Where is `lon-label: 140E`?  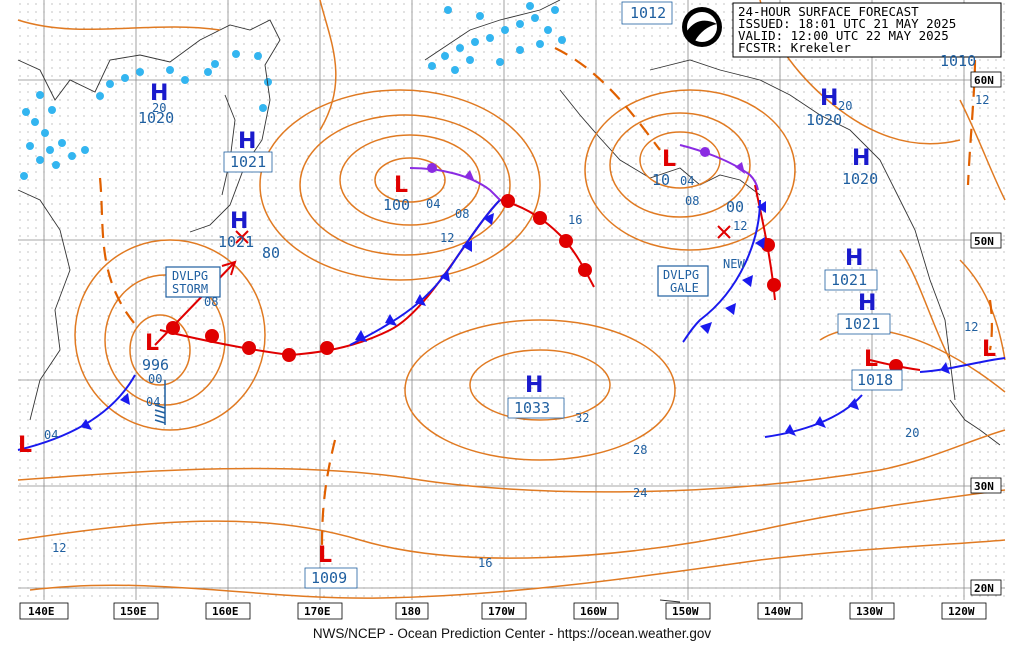
lon-label: 140E is located at coordinates (41, 611).